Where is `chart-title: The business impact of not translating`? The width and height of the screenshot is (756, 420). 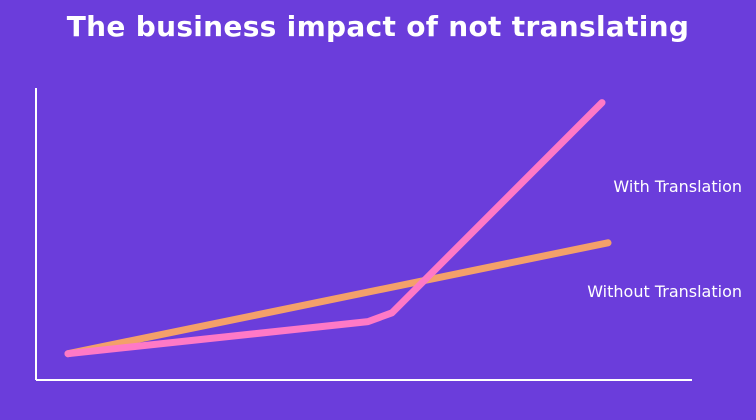
chart-title: The business impact of not translating is located at coordinates (378, 26).